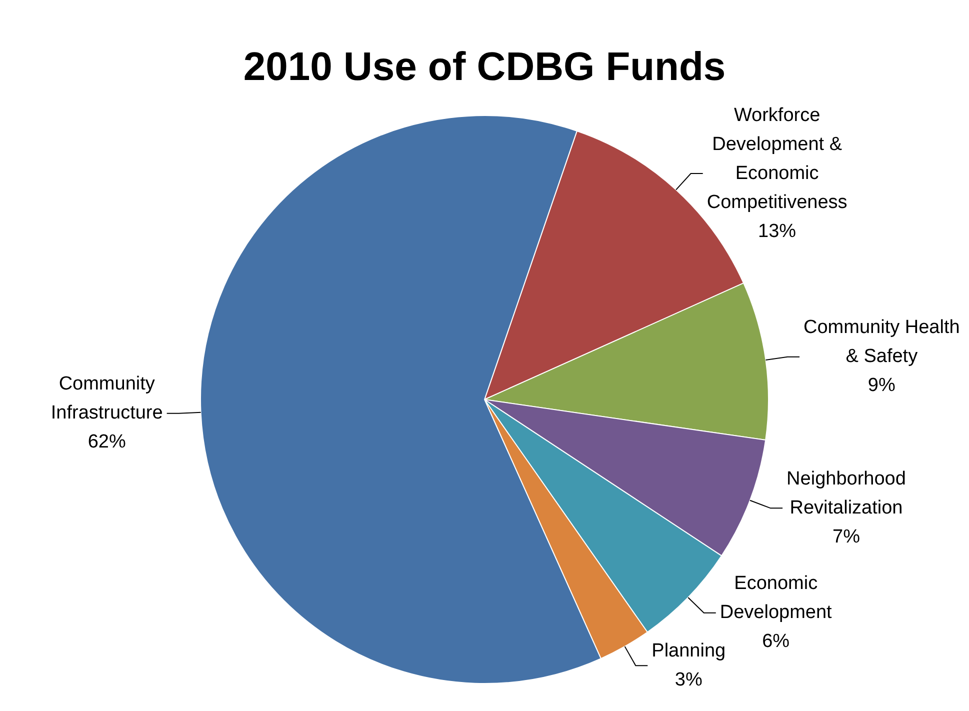  What do you see at coordinates (777, 231) in the screenshot?
I see `data-label: 13%` at bounding box center [777, 231].